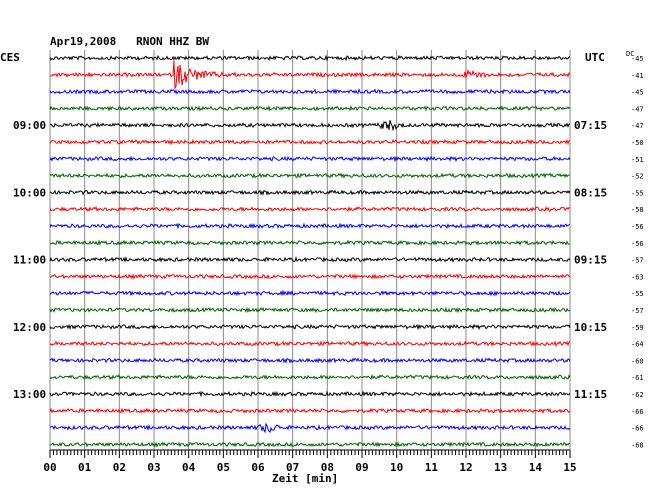  What do you see at coordinates (637, 76) in the screenshot?
I see `dc-value-label: -41` at bounding box center [637, 76].